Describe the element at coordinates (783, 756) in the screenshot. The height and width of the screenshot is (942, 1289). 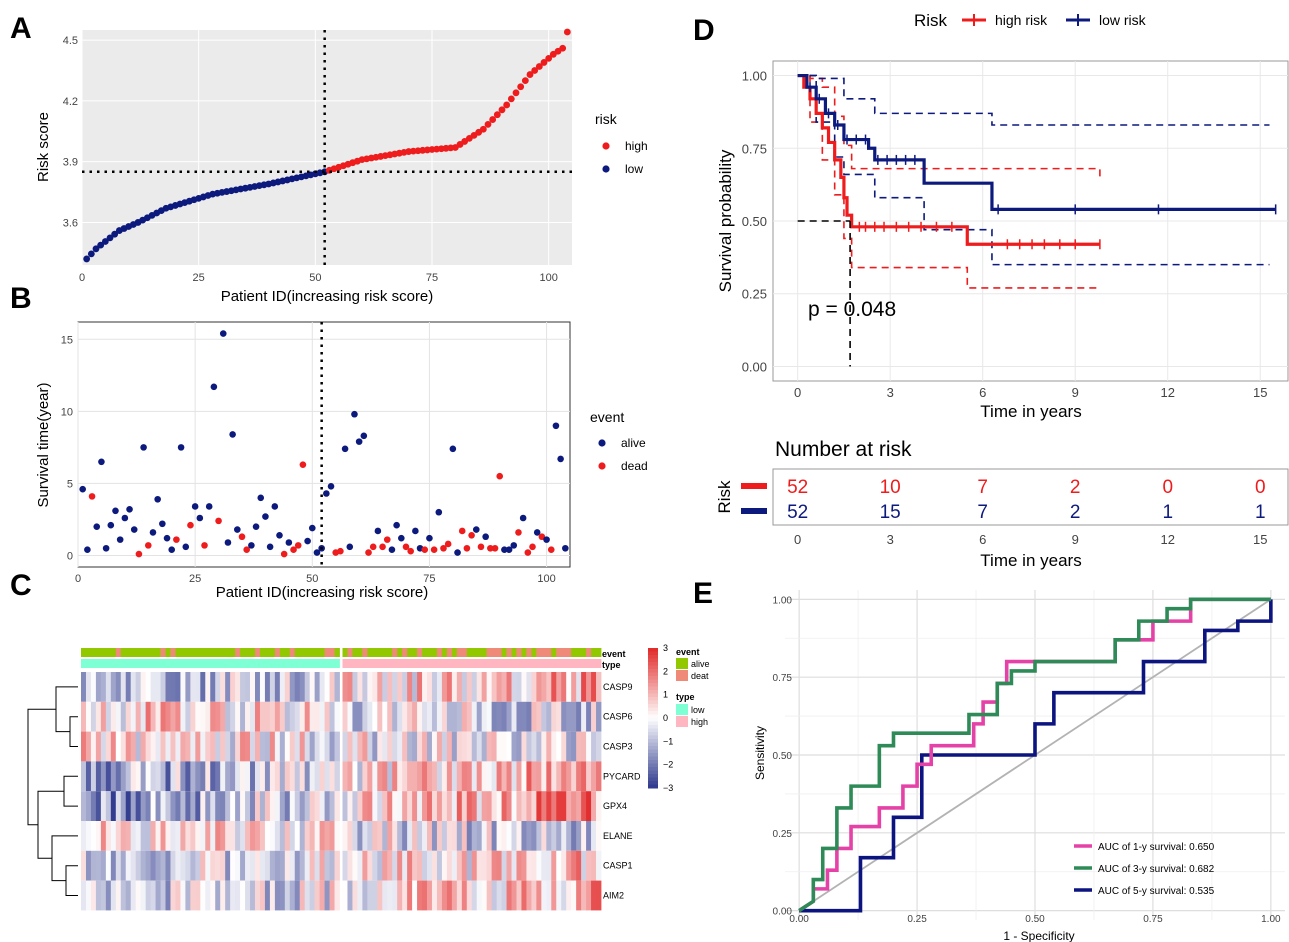
I see `y-tick-label: 0.50` at that location.